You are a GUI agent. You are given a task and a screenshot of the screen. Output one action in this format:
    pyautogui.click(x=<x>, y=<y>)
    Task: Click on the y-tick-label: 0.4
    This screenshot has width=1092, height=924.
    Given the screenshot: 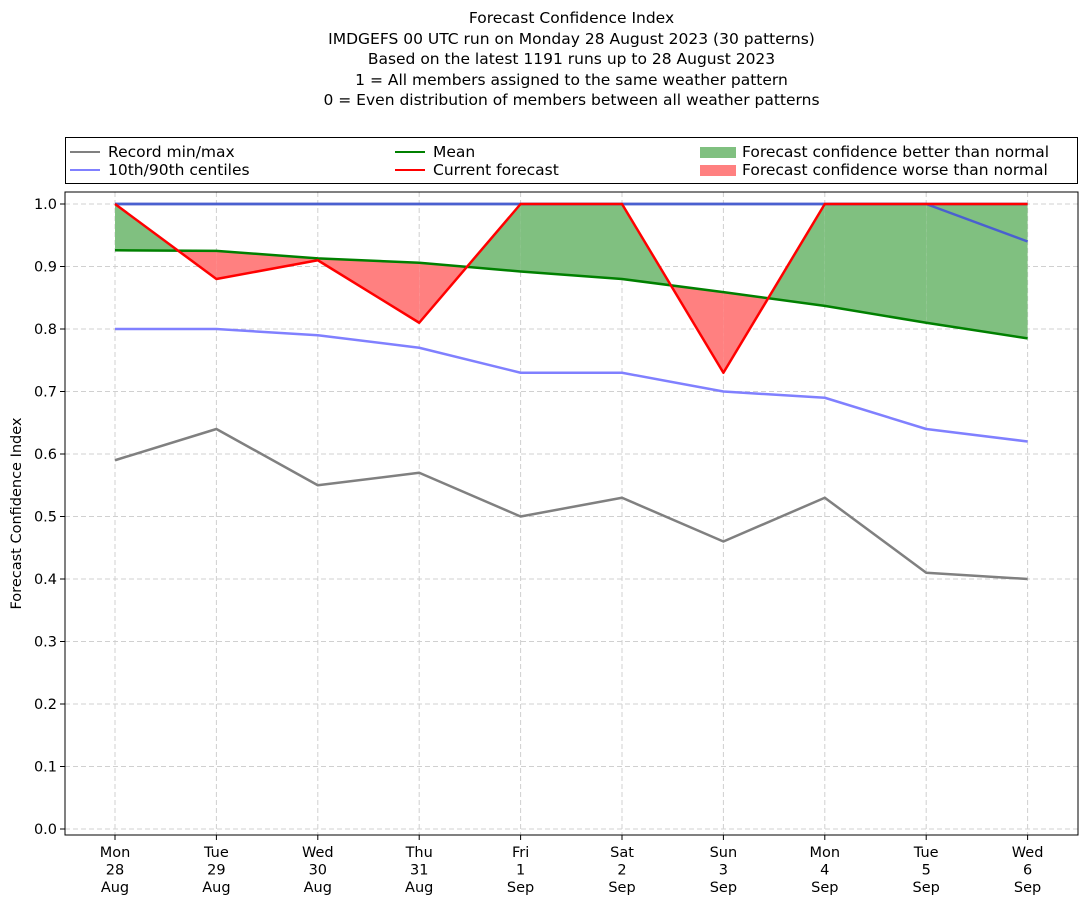 What is the action you would take?
    pyautogui.click(x=45, y=580)
    